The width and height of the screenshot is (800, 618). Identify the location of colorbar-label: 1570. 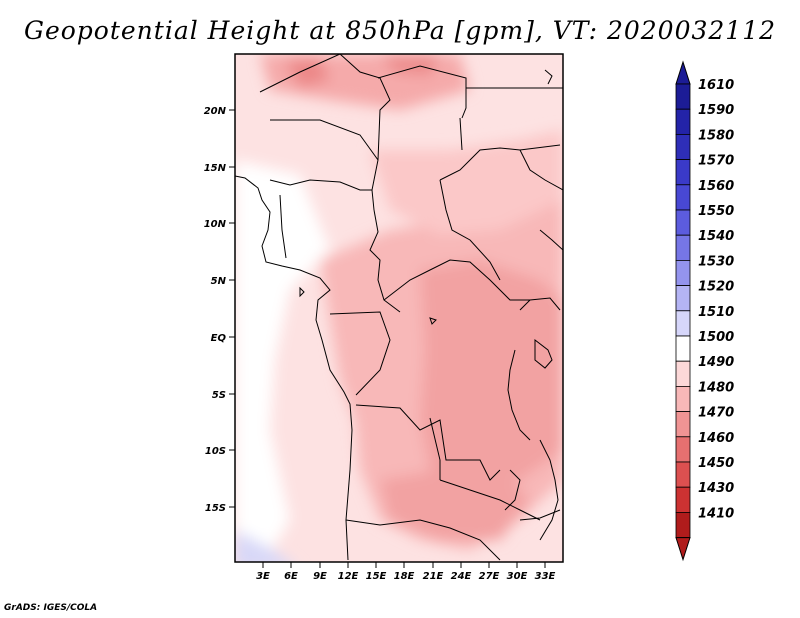
(716, 161).